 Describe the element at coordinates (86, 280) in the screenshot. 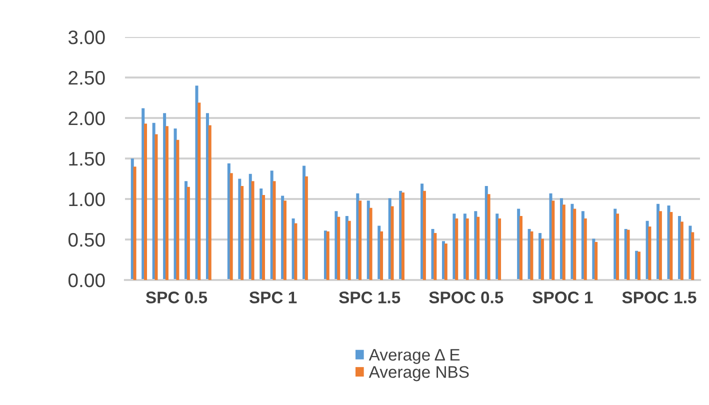

I see `y-tick-label: 0.00` at that location.